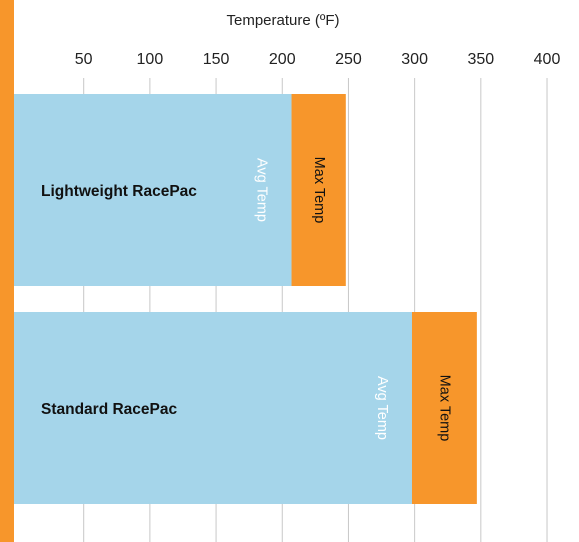 This screenshot has height=542, width=579. I want to click on left-accent-bar, so click(7, 271).